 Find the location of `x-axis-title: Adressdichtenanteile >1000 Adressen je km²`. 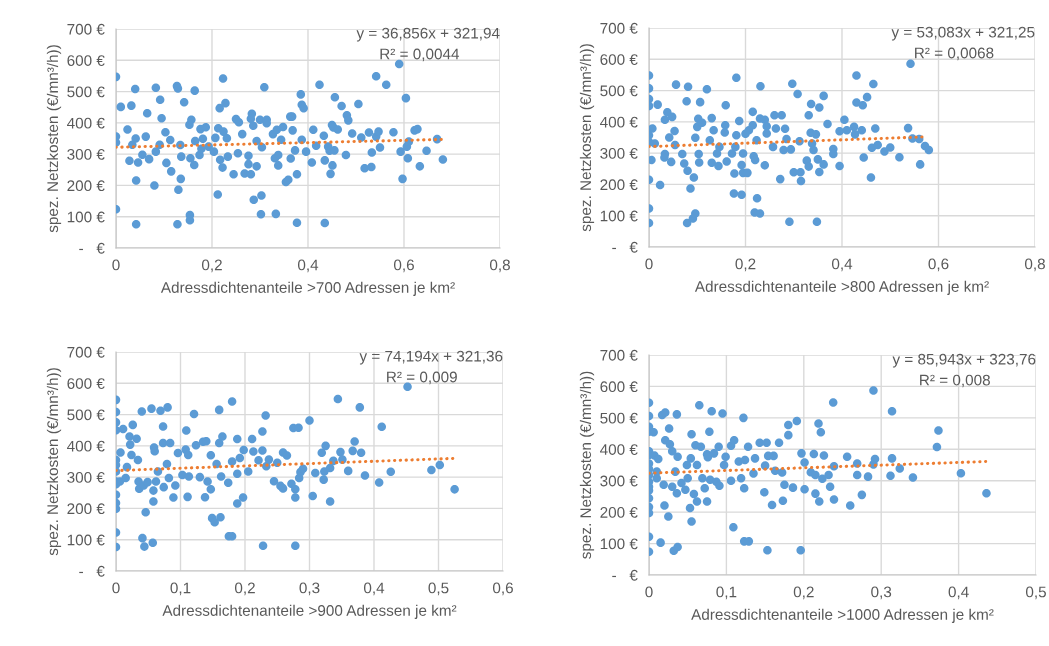

x-axis-title: Adressdichtenanteile >1000 Adressen je km² is located at coordinates (842, 615).